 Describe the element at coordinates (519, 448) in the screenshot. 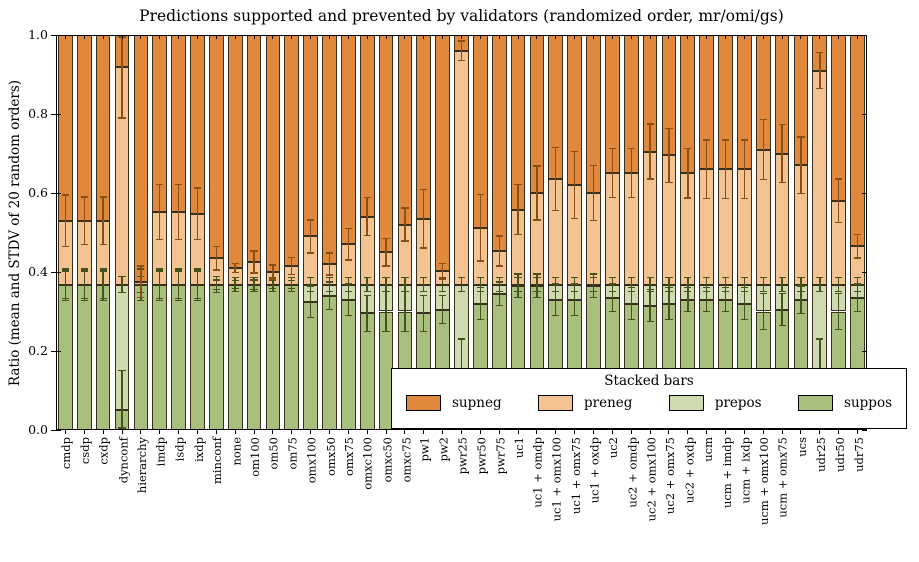

I see `x-tick-label-text: uc1` at that location.